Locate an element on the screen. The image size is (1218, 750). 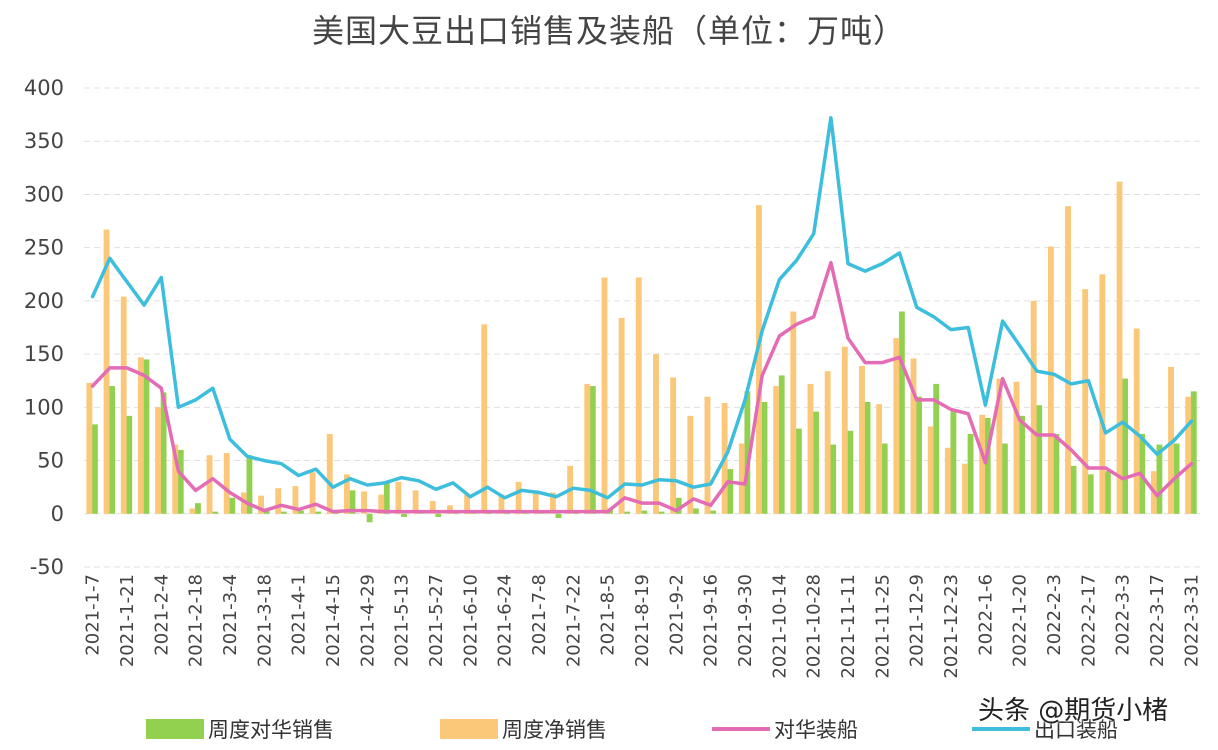
x-tick-label: 2021-2-4 is located at coordinates (161, 615).